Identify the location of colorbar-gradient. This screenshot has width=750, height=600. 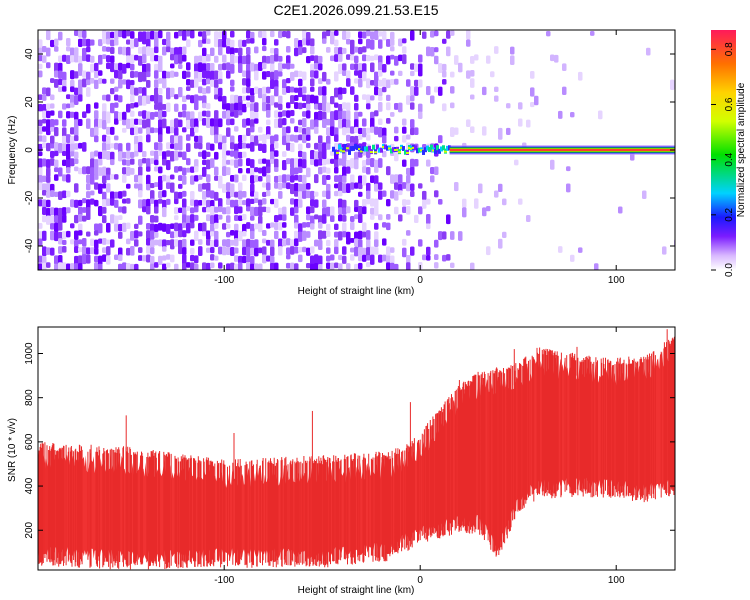
(723, 150).